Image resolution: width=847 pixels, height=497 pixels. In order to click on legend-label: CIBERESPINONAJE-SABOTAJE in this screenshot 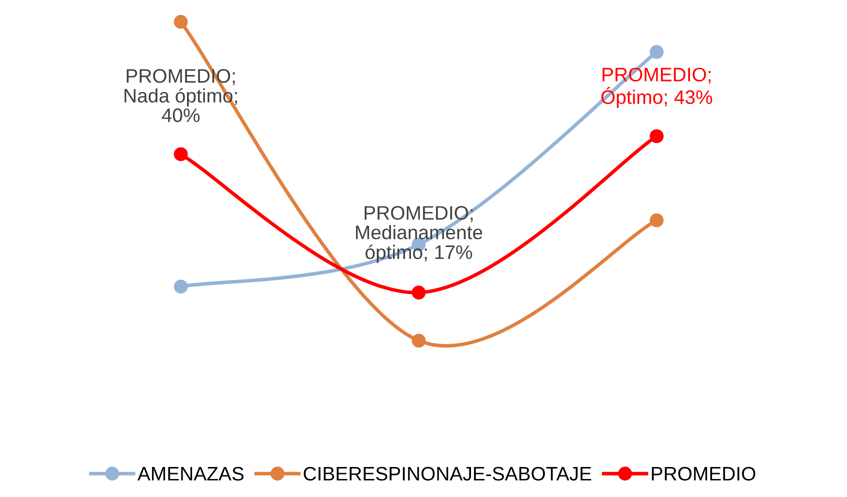, I will do `click(448, 473)`.